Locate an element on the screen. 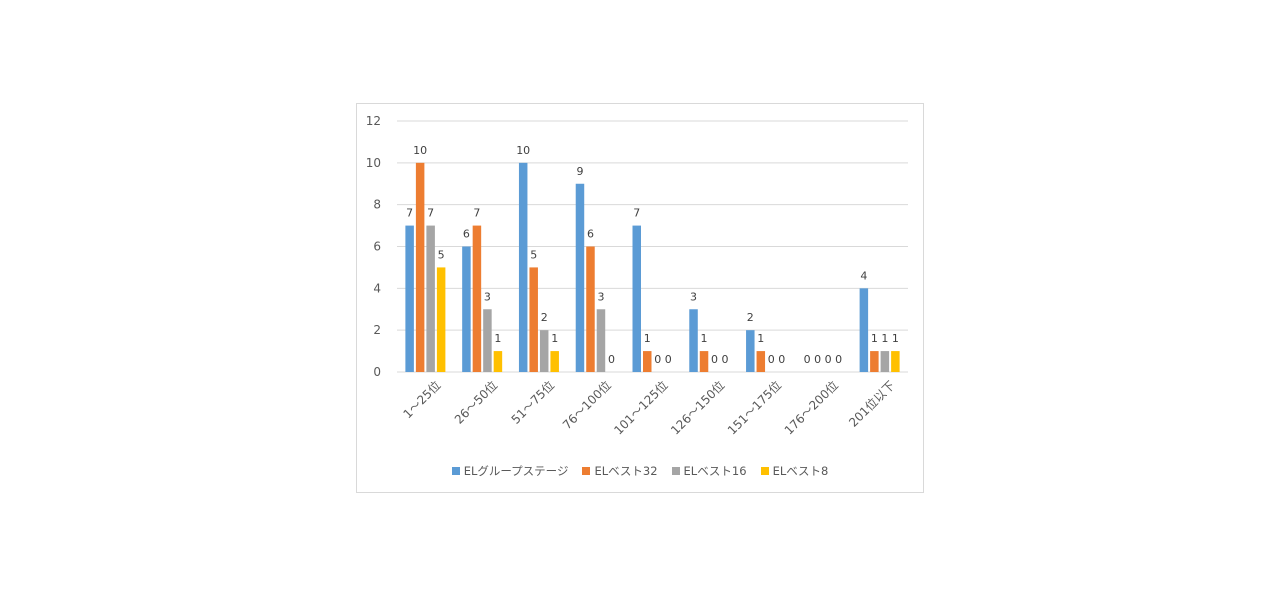  legend-label: ELグループステージ is located at coordinates (516, 471).